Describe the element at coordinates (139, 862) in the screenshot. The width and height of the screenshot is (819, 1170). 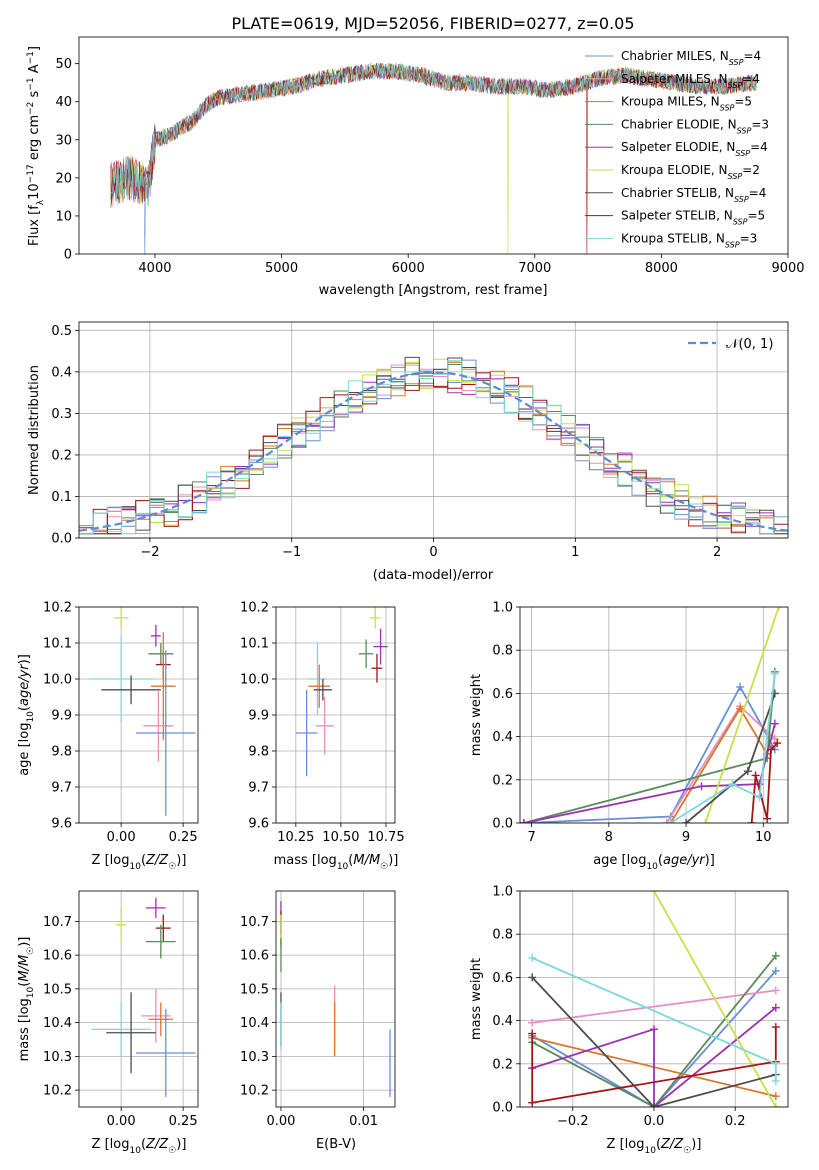
I see `x-axis-label: Z [log10(Z/Z☉)]` at that location.